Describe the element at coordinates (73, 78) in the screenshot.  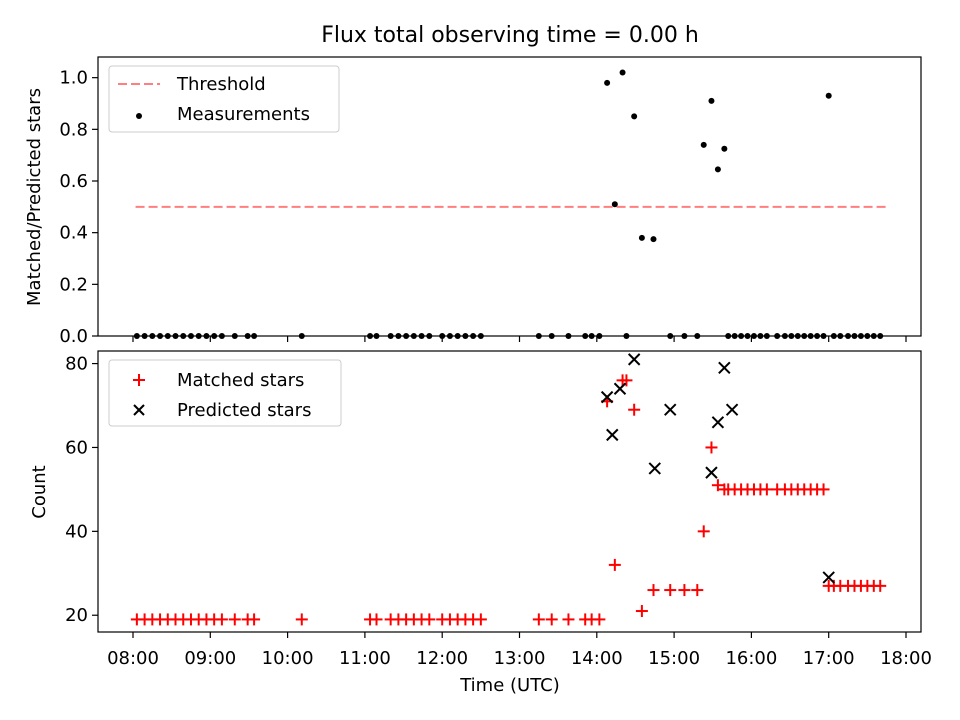
I see `ratio-y-tick-label: 1.0` at that location.